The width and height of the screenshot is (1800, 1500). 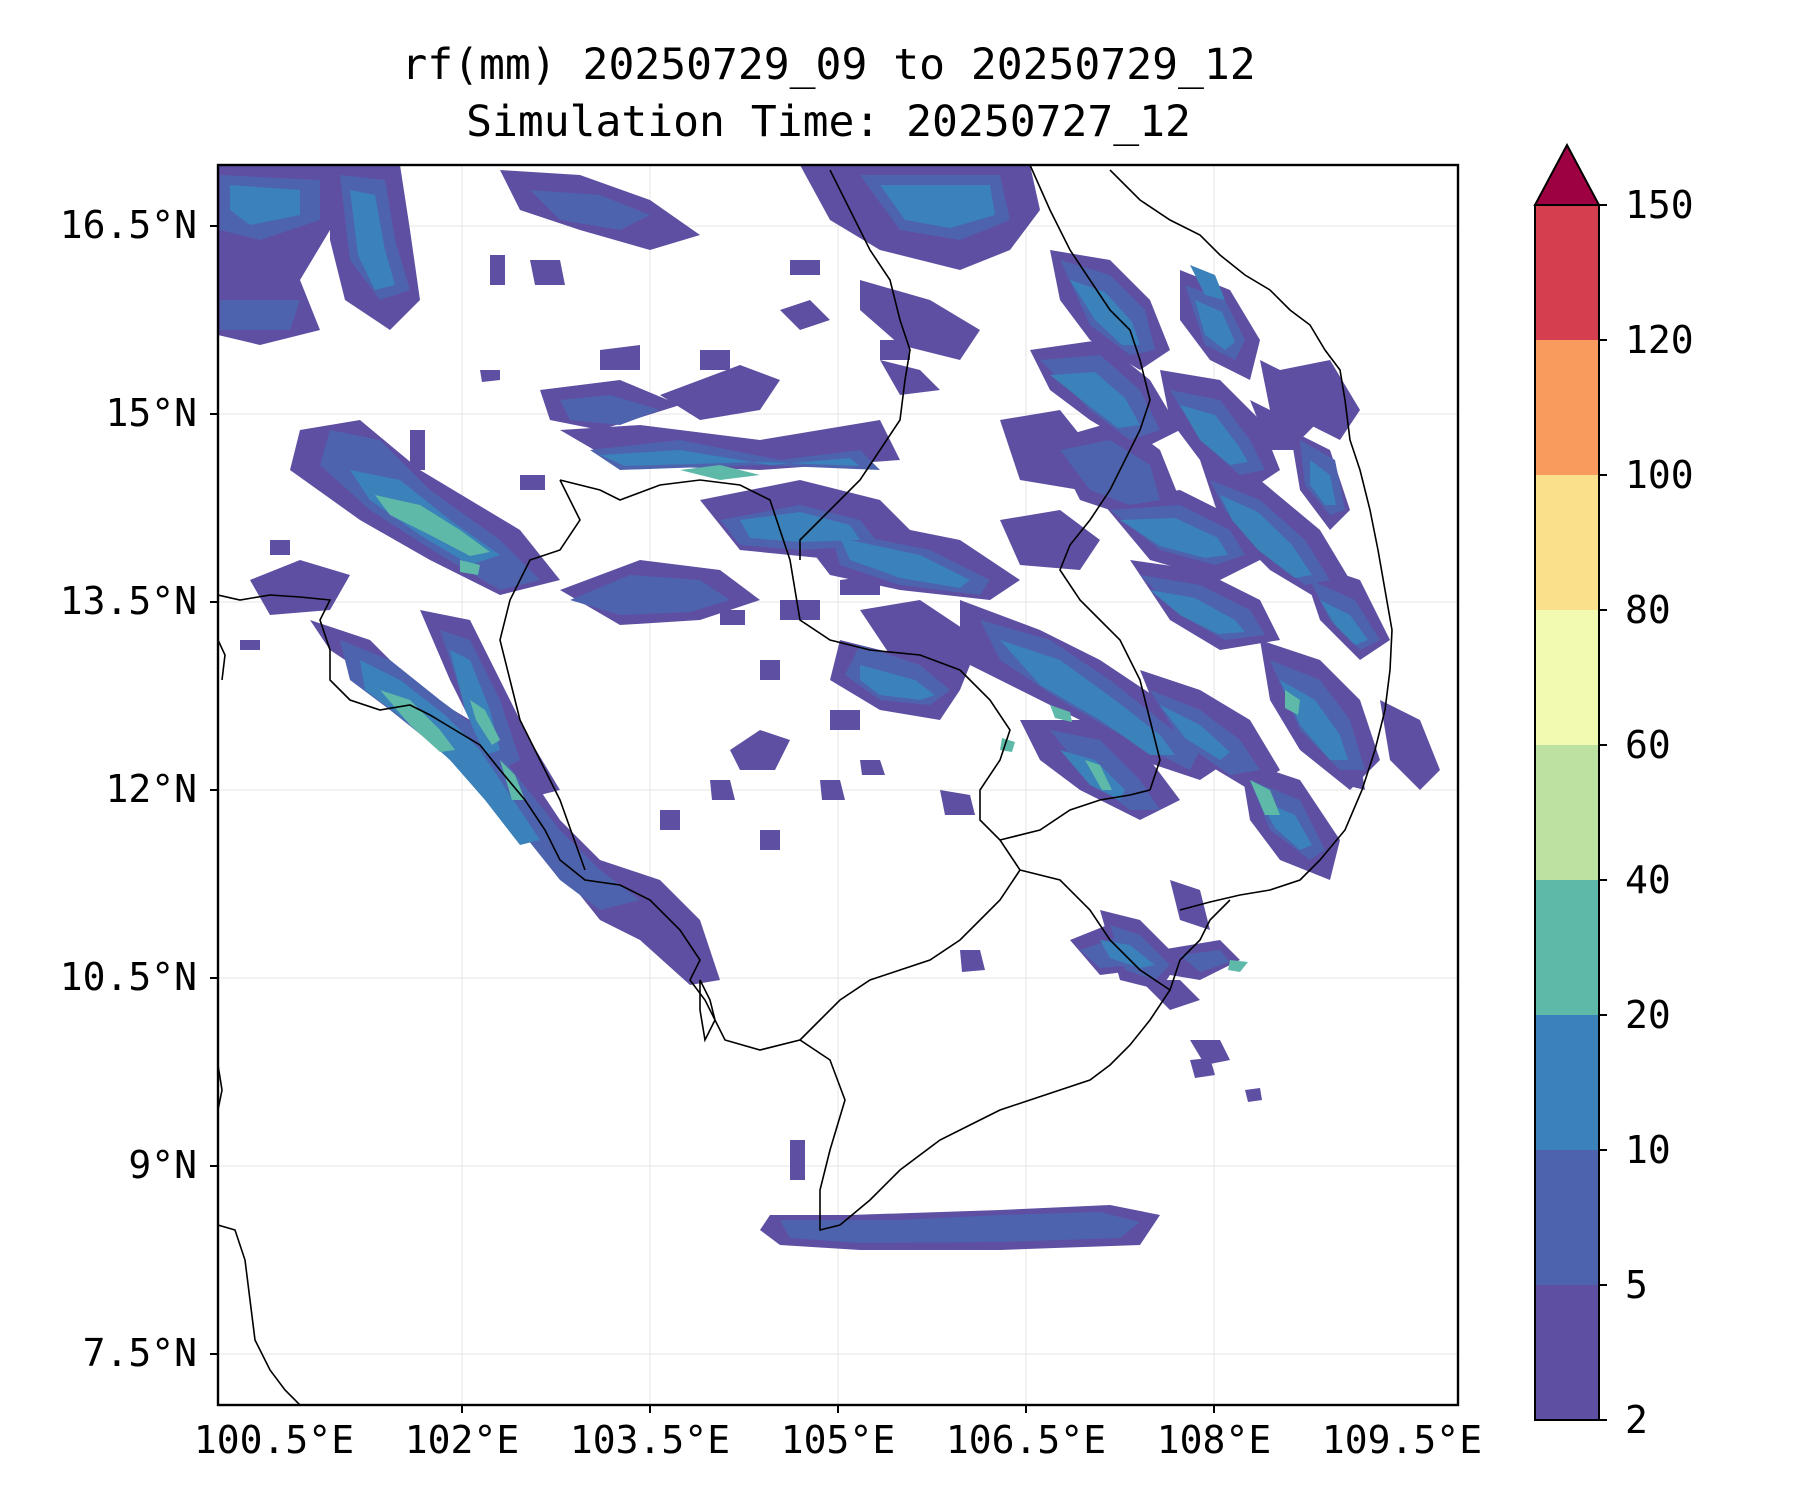 I want to click on colorbar-label-60: 60, so click(x=1648, y=745).